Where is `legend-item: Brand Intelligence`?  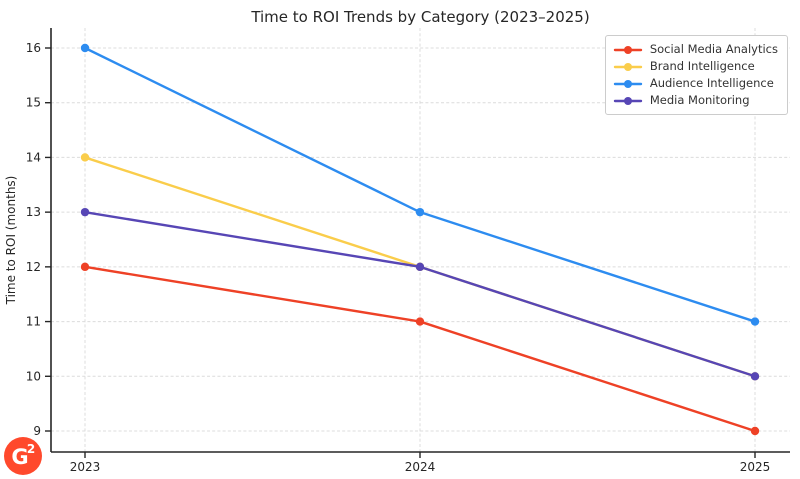 legend-item: Brand Intelligence is located at coordinates (695, 66).